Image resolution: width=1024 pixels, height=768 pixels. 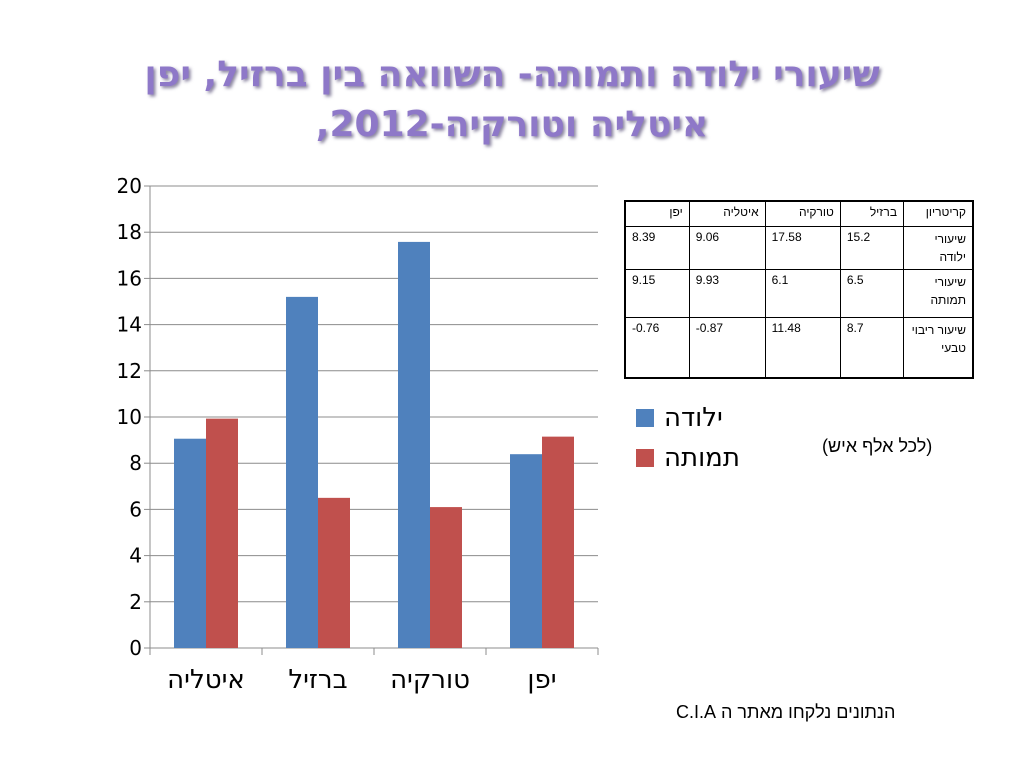 I want to click on title-line-2: איטליה וטורקיה-2012,, so click(x=512, y=124).